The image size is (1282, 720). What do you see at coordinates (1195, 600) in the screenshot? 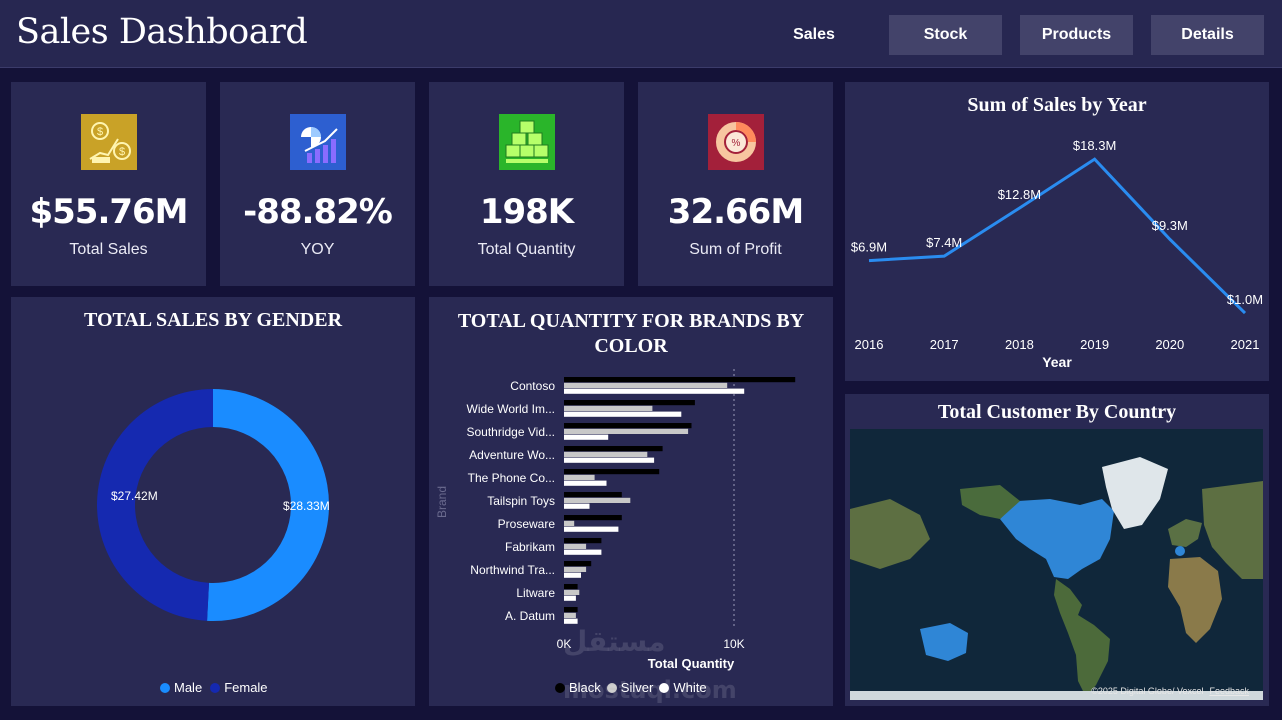
I see `africa-region` at bounding box center [1195, 600].